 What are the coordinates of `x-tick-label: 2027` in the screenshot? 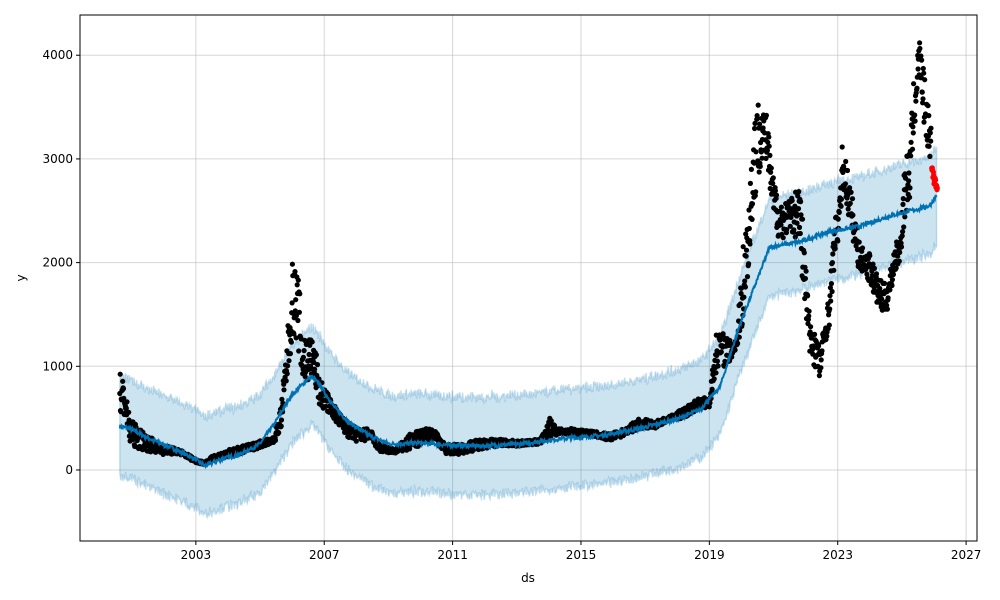 It's located at (966, 555).